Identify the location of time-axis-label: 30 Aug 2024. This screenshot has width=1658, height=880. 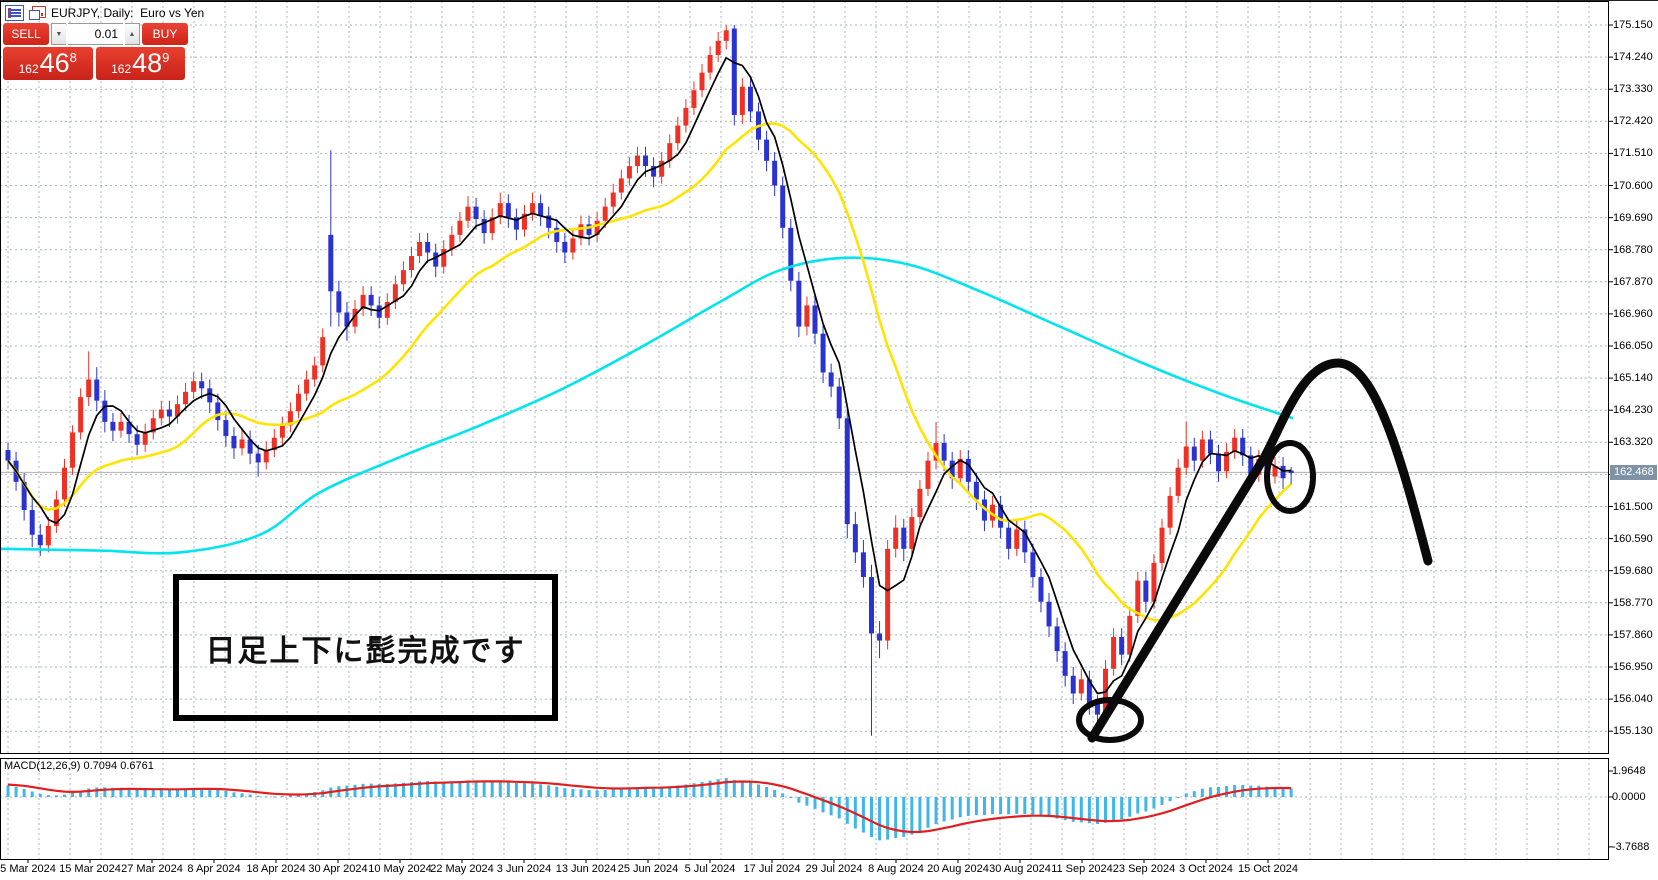
(1020, 869).